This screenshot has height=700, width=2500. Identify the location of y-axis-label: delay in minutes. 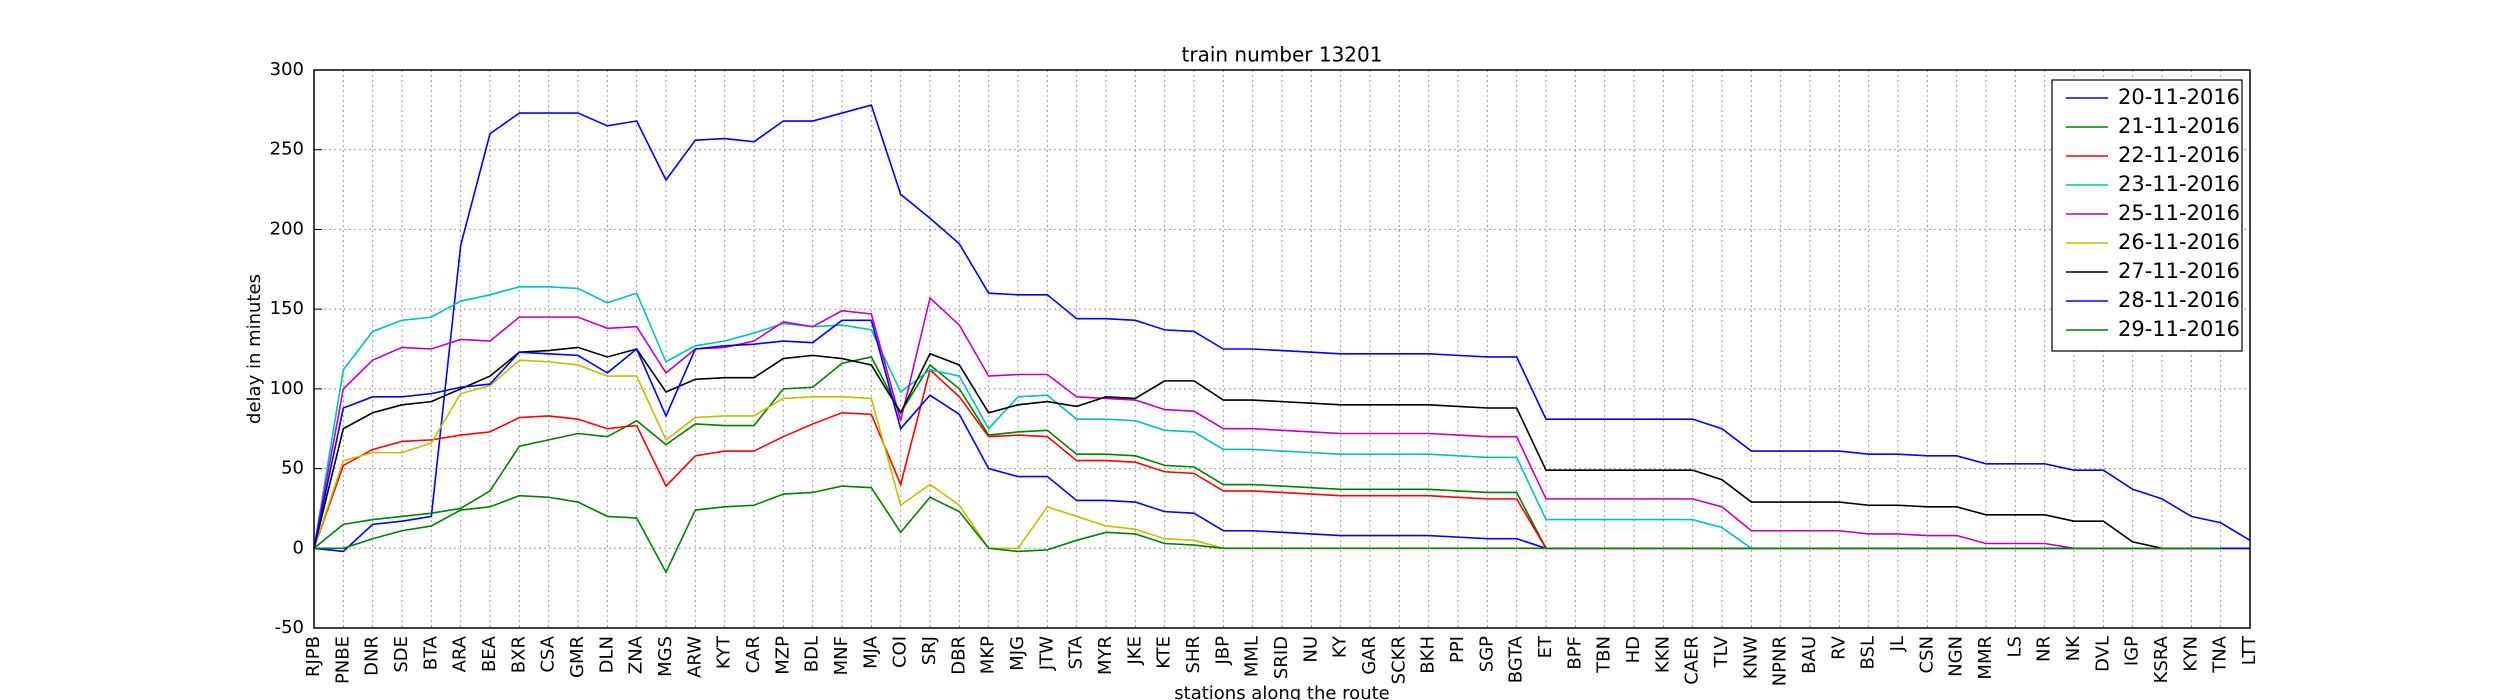
(254, 349).